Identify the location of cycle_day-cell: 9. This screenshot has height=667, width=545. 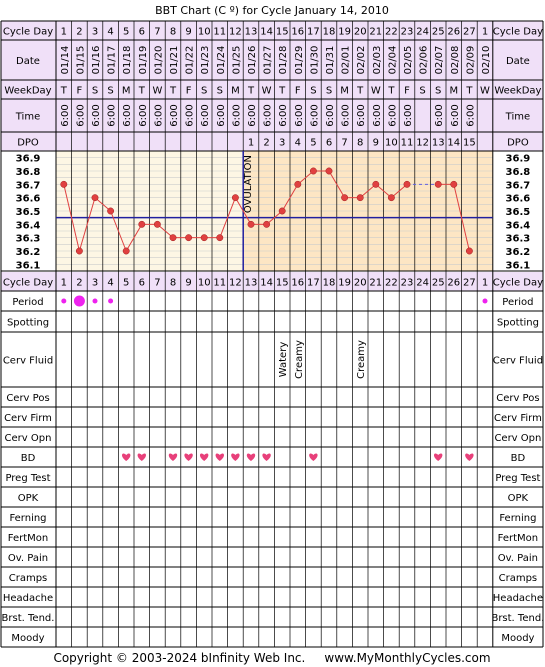
(188, 283).